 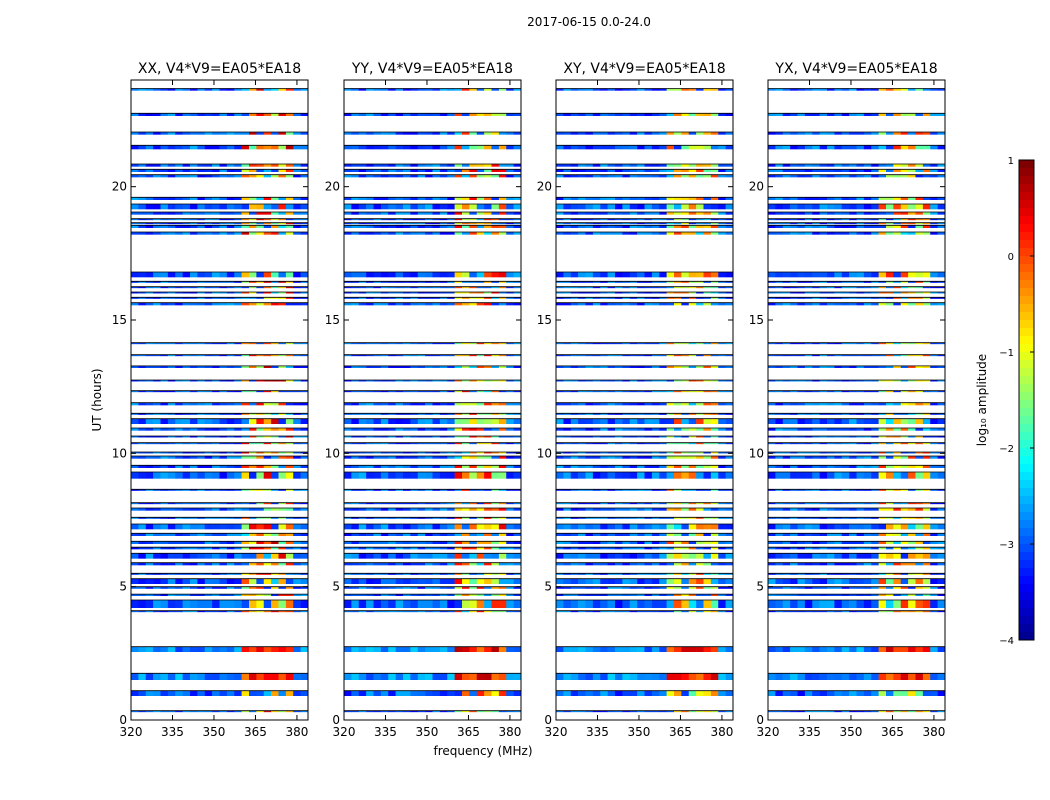 What do you see at coordinates (482, 751) in the screenshot?
I see `x-axis-label: frequency (MHz)` at bounding box center [482, 751].